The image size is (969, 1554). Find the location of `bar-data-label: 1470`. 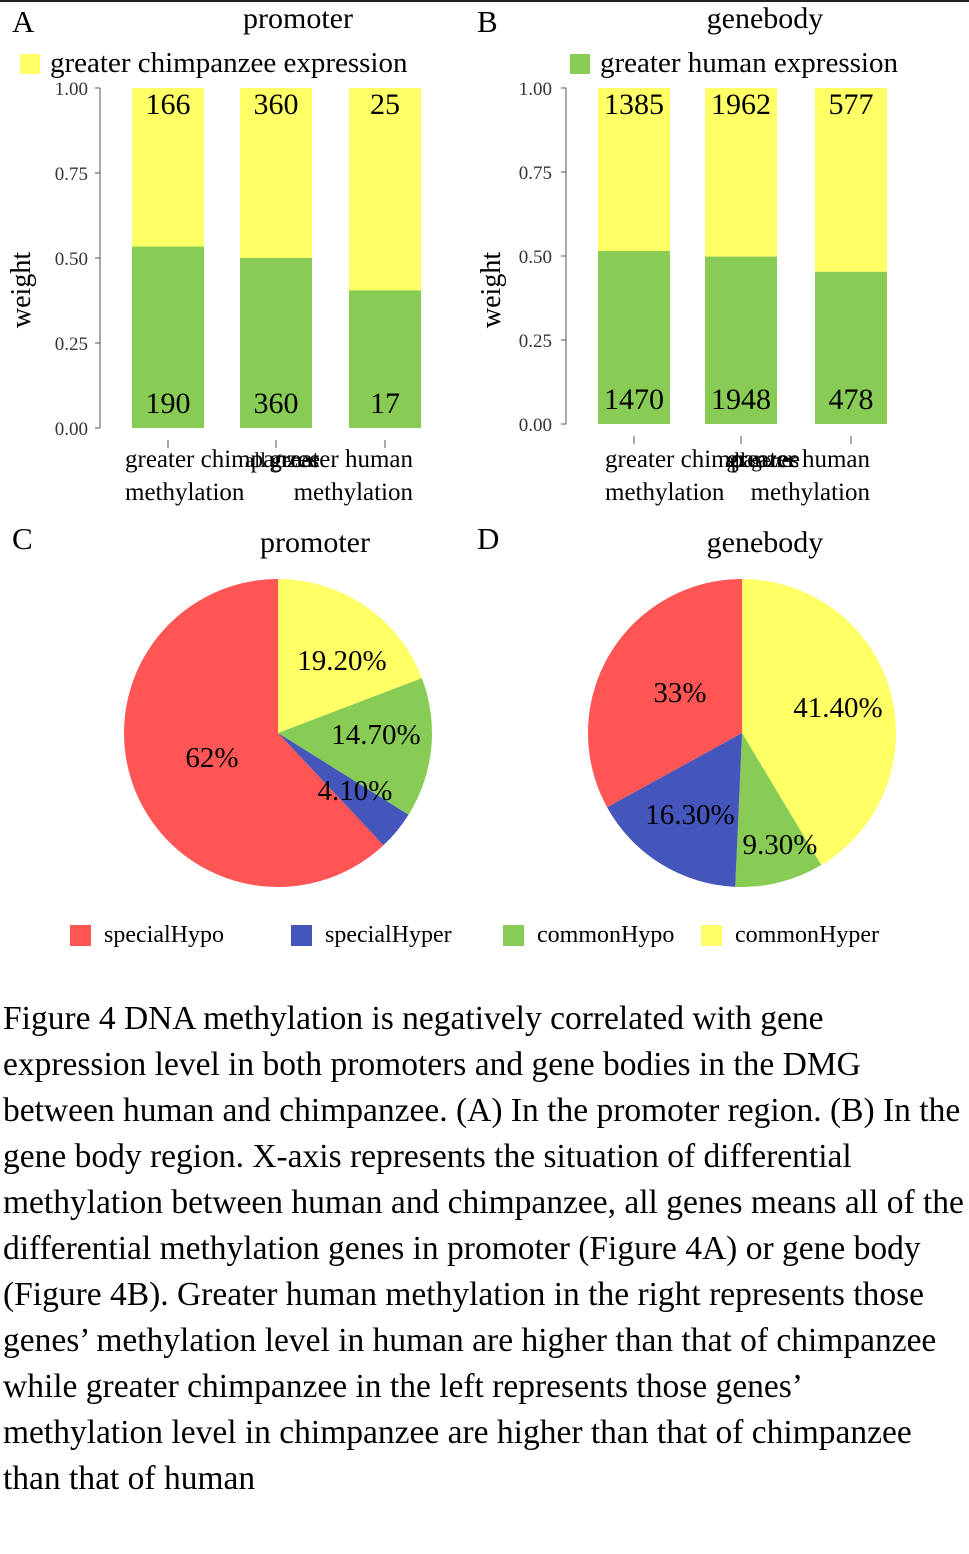

bar-data-label: 1470 is located at coordinates (634, 399).